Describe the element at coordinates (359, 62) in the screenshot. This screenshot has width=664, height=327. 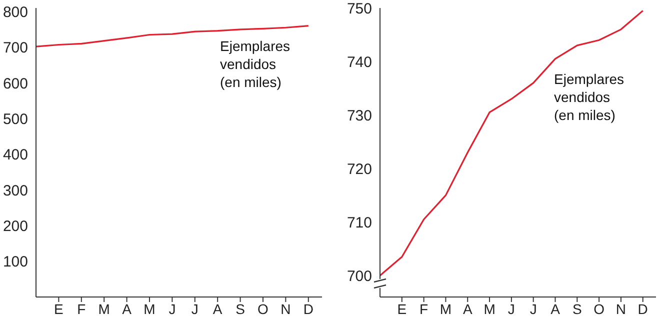
I see `y-tick-label: 740` at that location.